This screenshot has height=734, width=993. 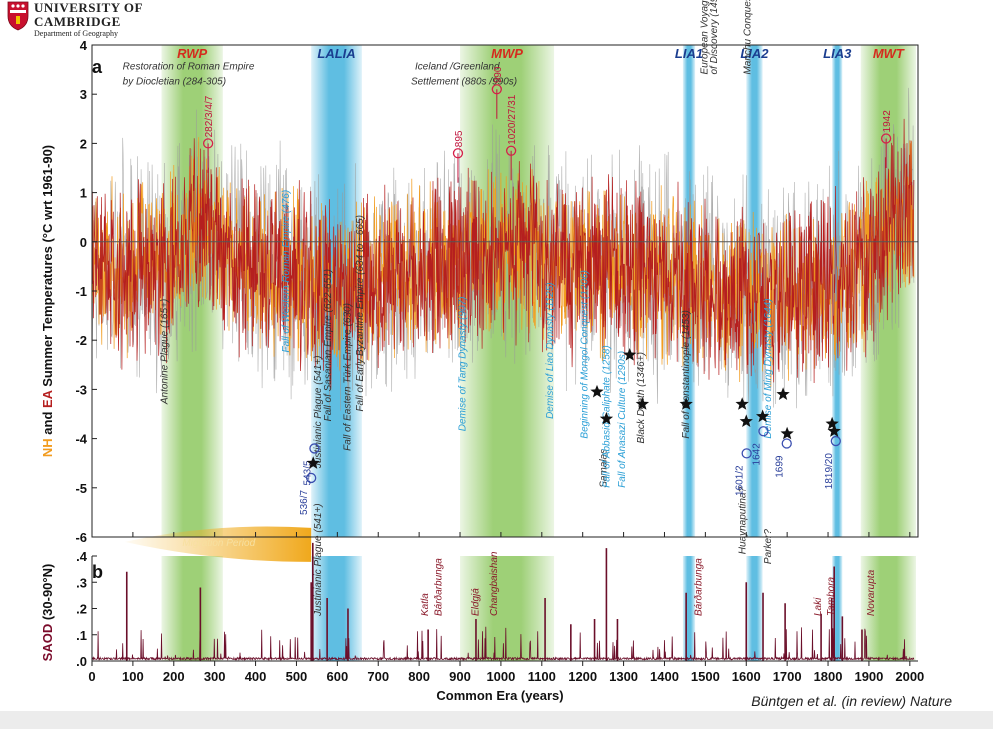 I want to click on panel-label-b: b, so click(x=97, y=572).